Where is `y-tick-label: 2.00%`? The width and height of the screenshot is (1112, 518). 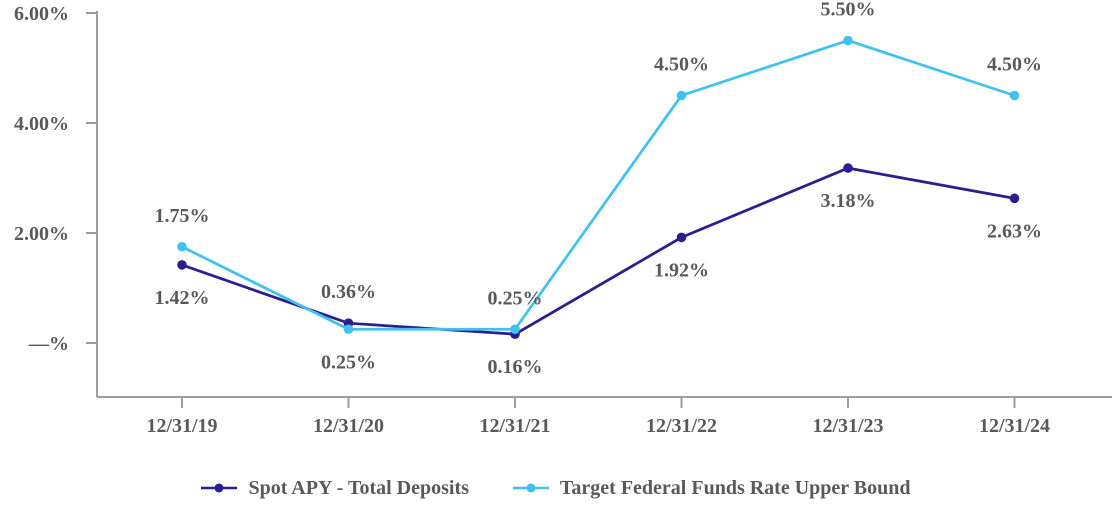 y-tick-label: 2.00% is located at coordinates (41, 234).